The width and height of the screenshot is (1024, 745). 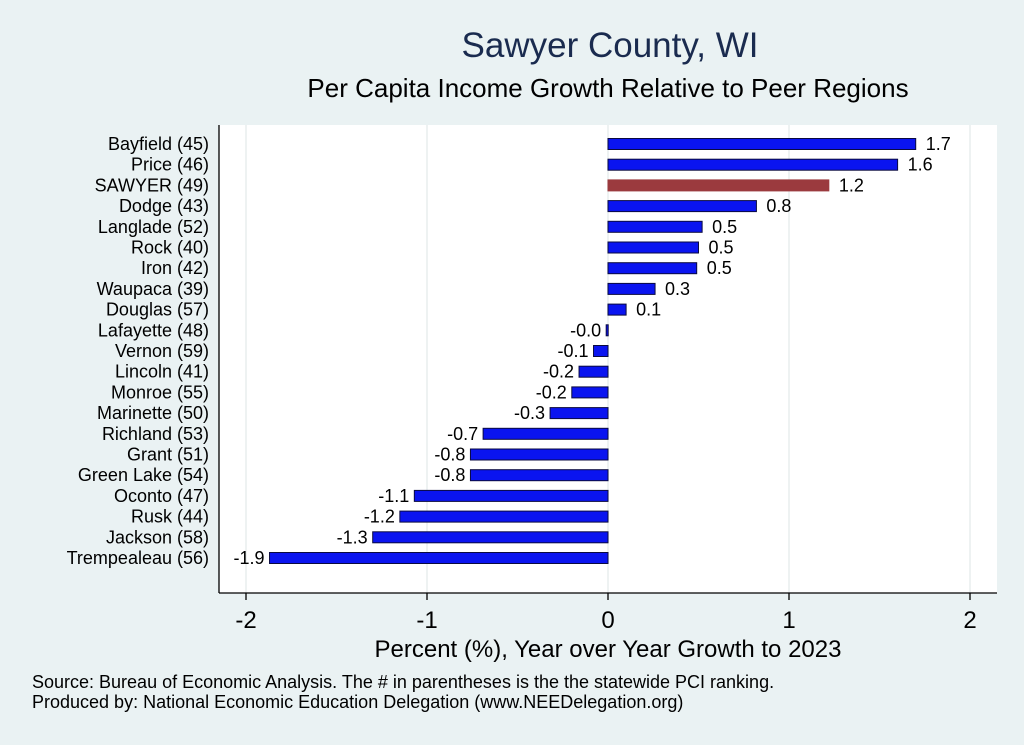 What do you see at coordinates (245, 620) in the screenshot?
I see `x-tick-label: -2` at bounding box center [245, 620].